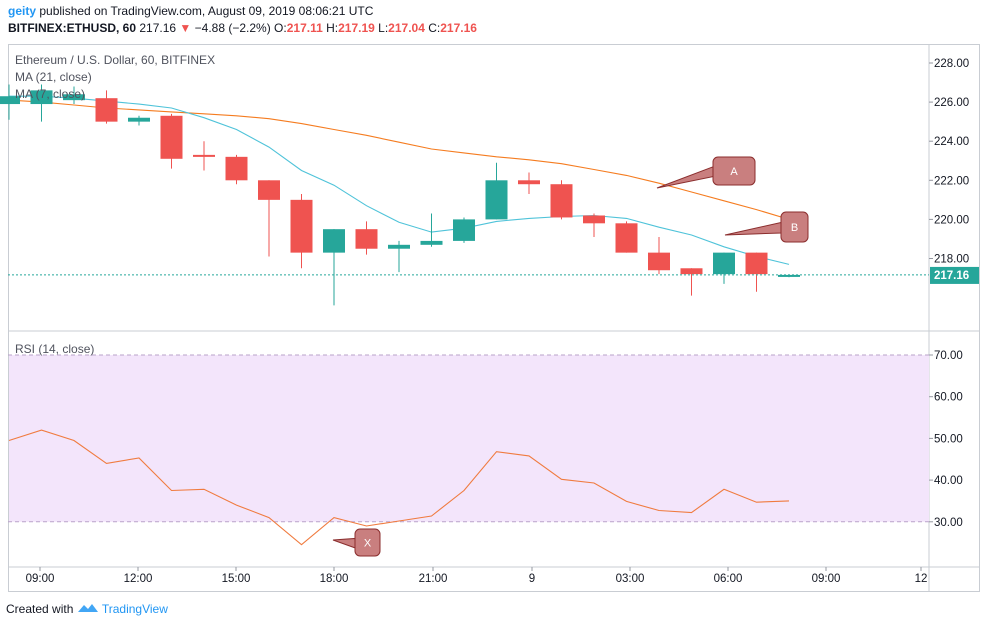 Image resolution: width=987 pixels, height=628 pixels. What do you see at coordinates (685, 177) in the screenshot?
I see `callout-a-pointer` at bounding box center [685, 177].